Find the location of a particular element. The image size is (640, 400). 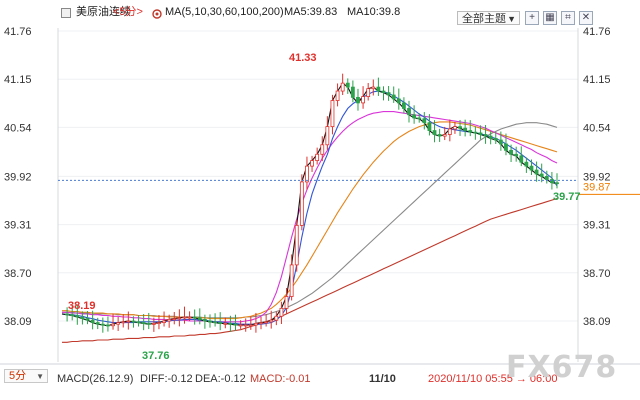

left-tick-label: 40.54 is located at coordinates (18, 128).